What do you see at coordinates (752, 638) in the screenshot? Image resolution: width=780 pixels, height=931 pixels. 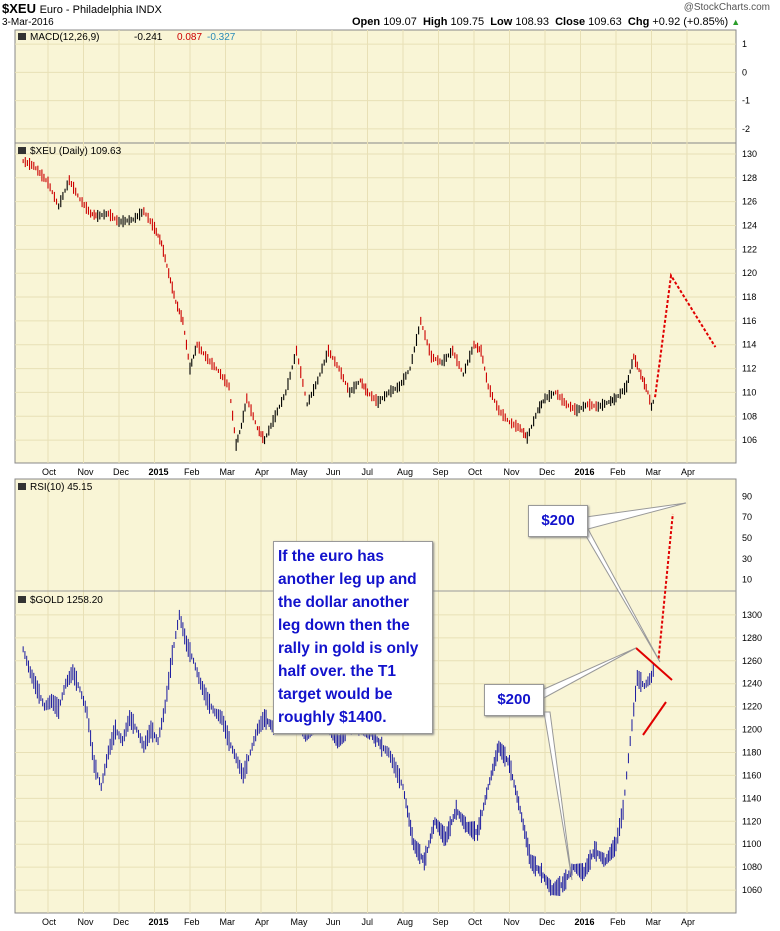 I see `gold-y-tick: 1280` at bounding box center [752, 638].